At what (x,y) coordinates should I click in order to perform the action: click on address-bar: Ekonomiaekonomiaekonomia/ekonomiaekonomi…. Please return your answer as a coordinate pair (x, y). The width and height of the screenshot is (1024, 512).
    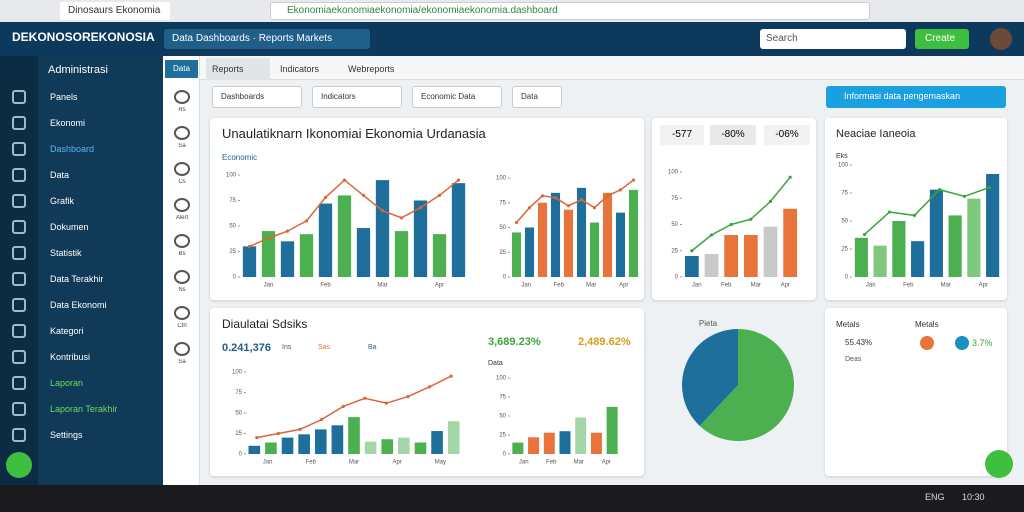
    Looking at the image, I should click on (570, 11).